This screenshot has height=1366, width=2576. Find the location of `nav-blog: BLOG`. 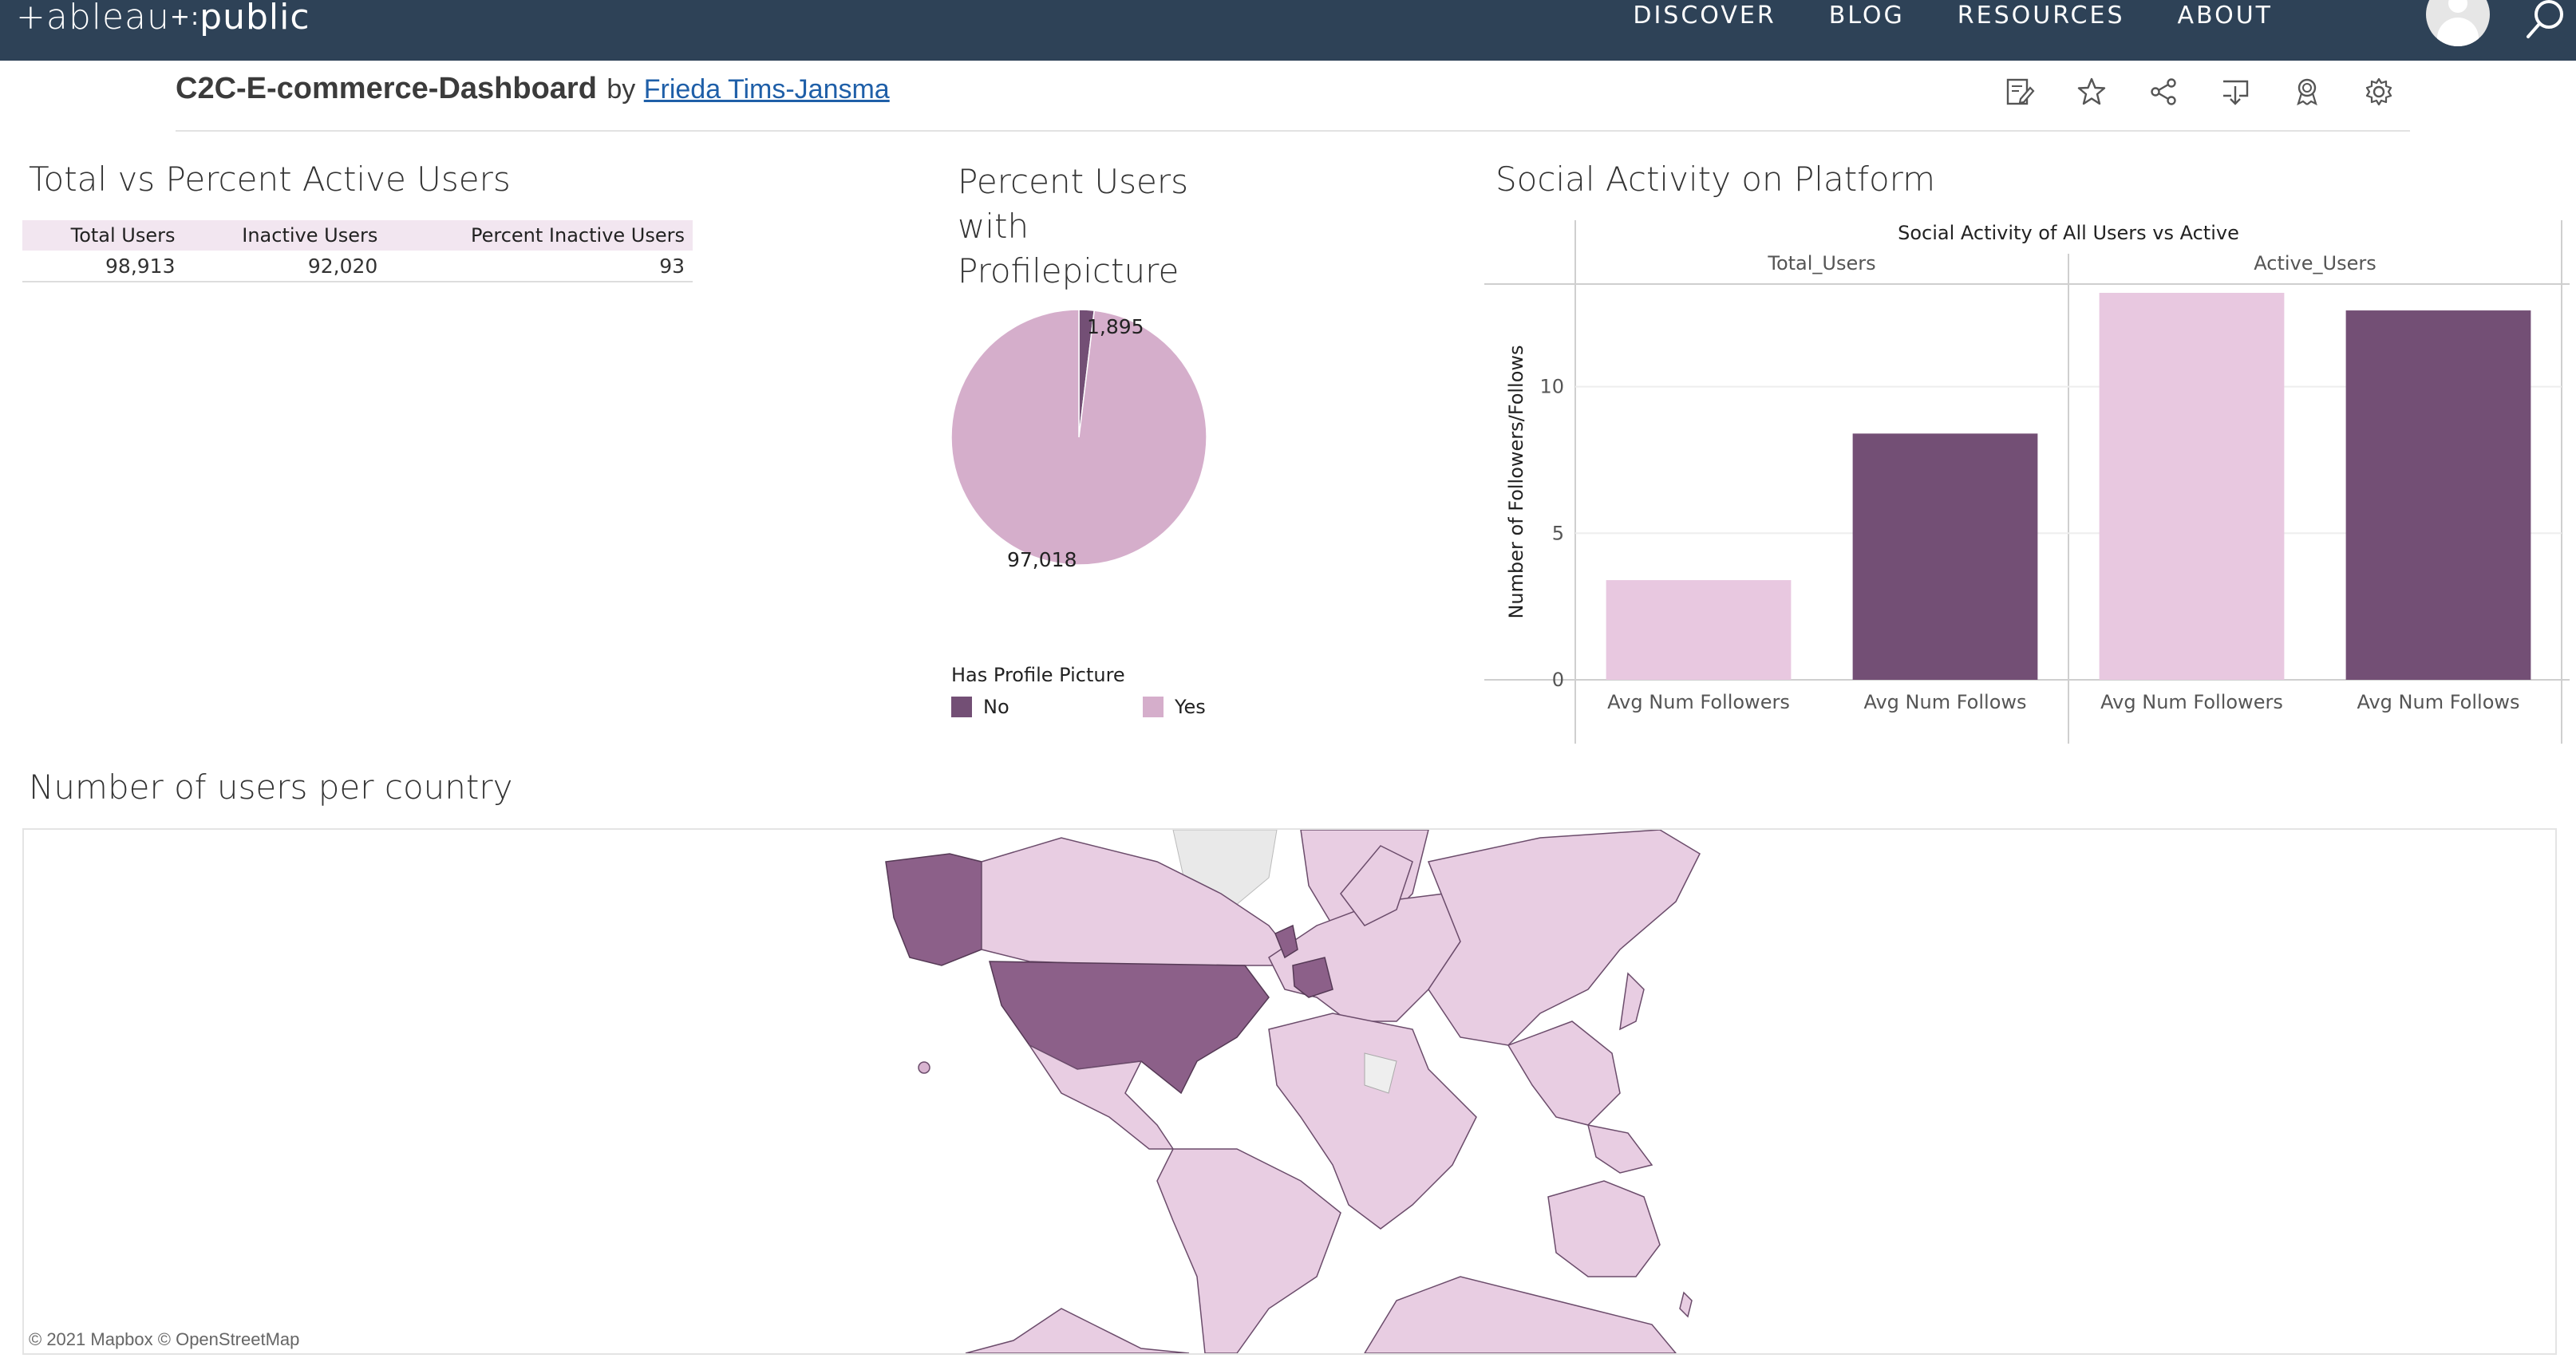

nav-blog: BLOG is located at coordinates (1866, 16).